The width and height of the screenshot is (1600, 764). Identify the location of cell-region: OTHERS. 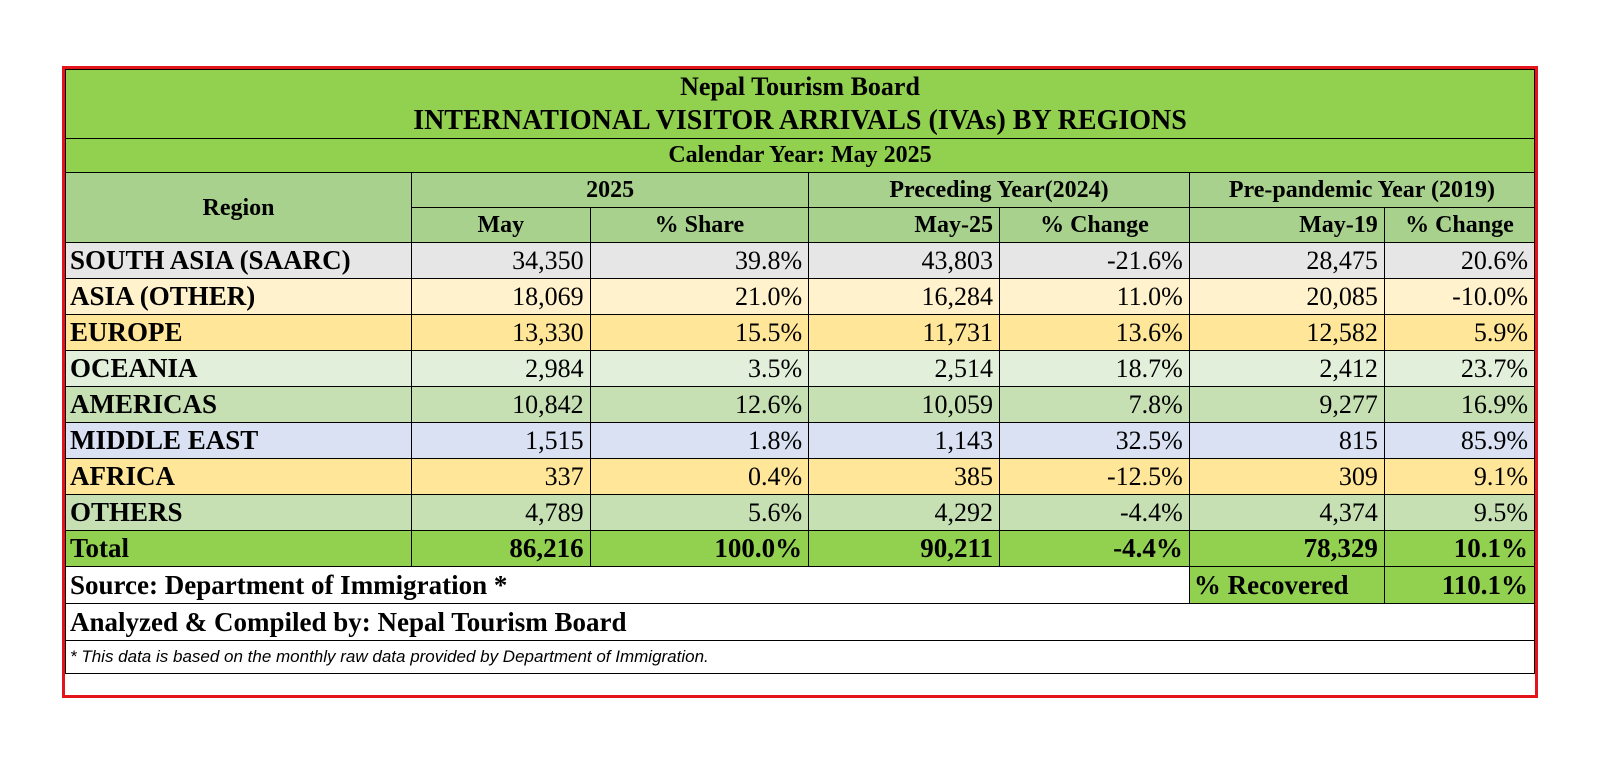
(238, 512).